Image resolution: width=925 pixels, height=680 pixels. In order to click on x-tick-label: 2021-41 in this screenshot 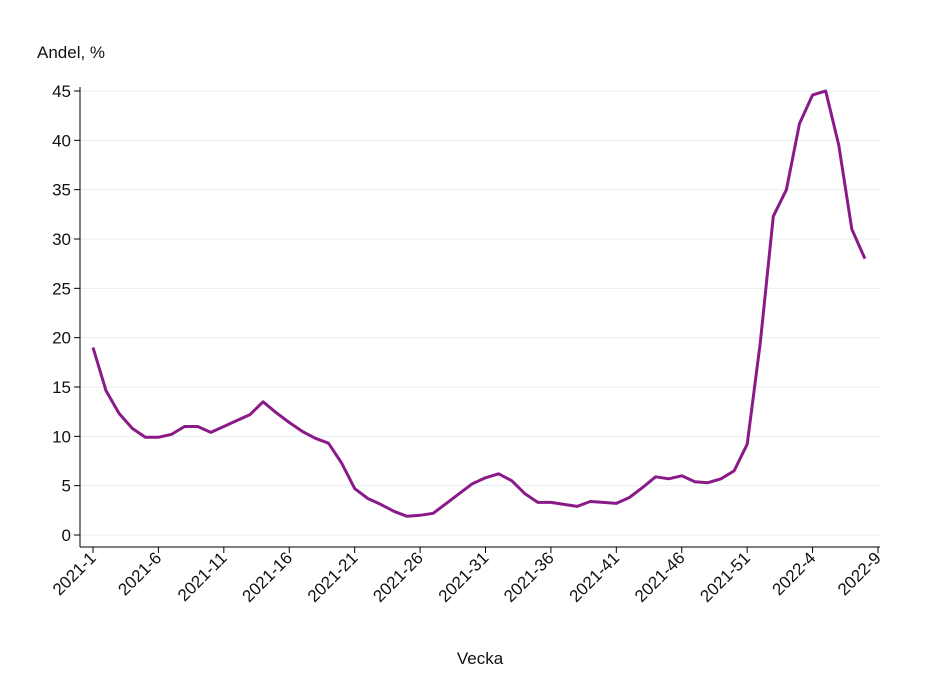, I will do `click(595, 577)`.